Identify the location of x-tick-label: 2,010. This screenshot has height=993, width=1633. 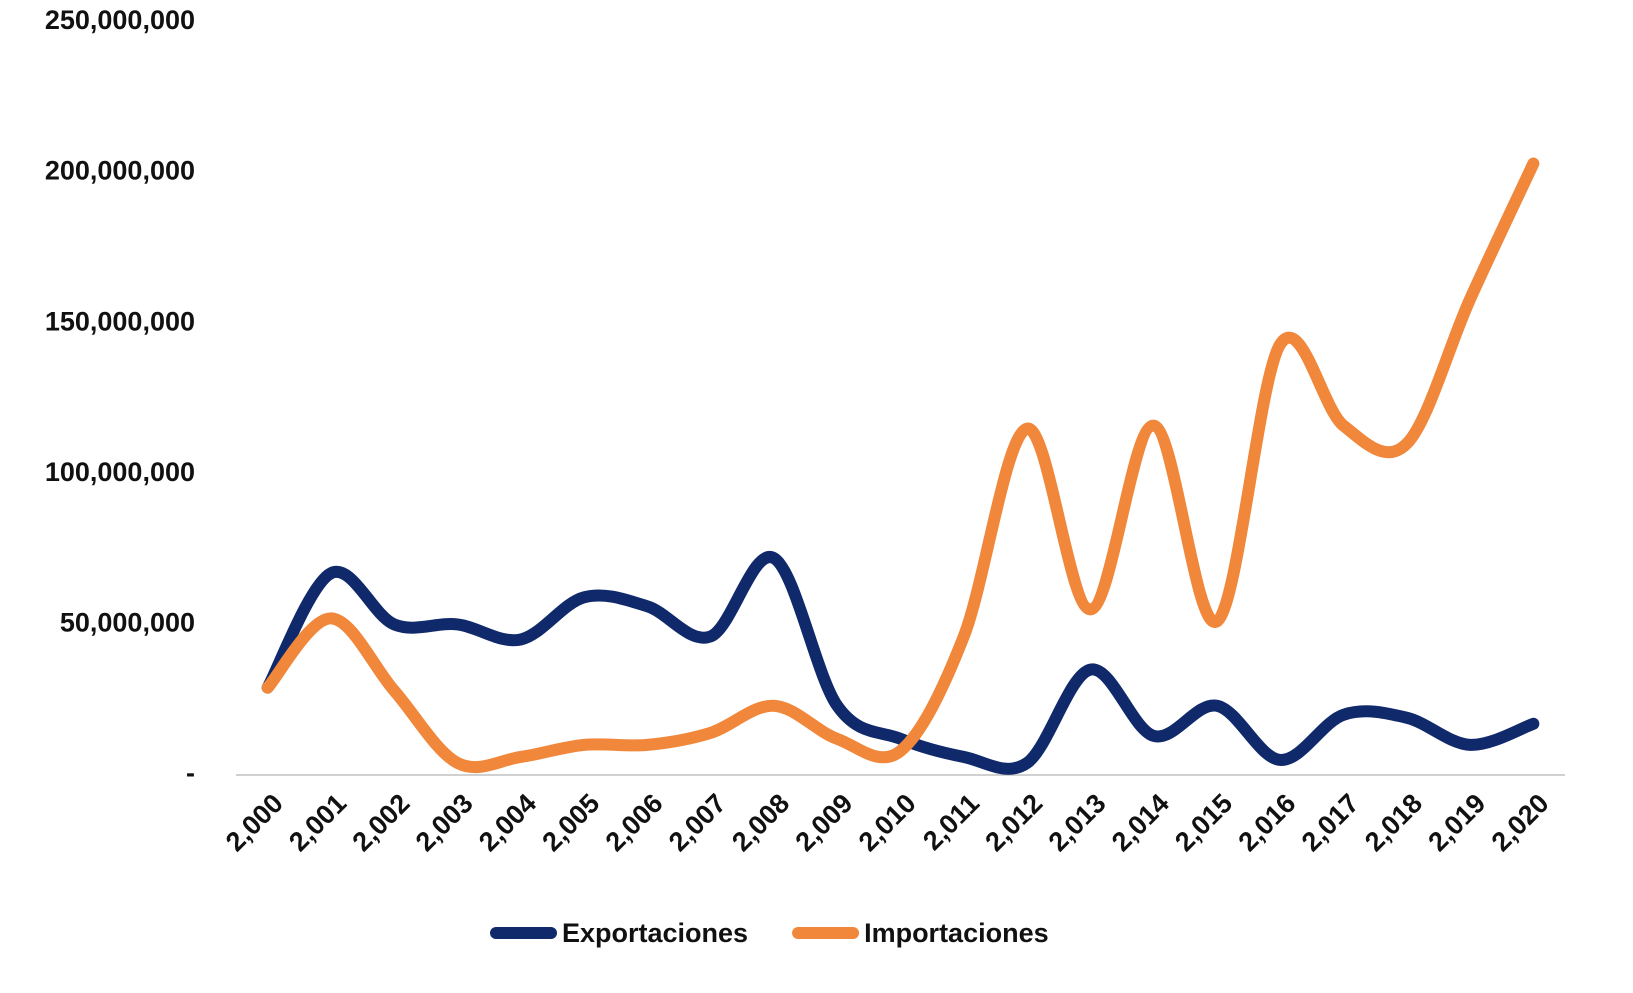
(887, 822).